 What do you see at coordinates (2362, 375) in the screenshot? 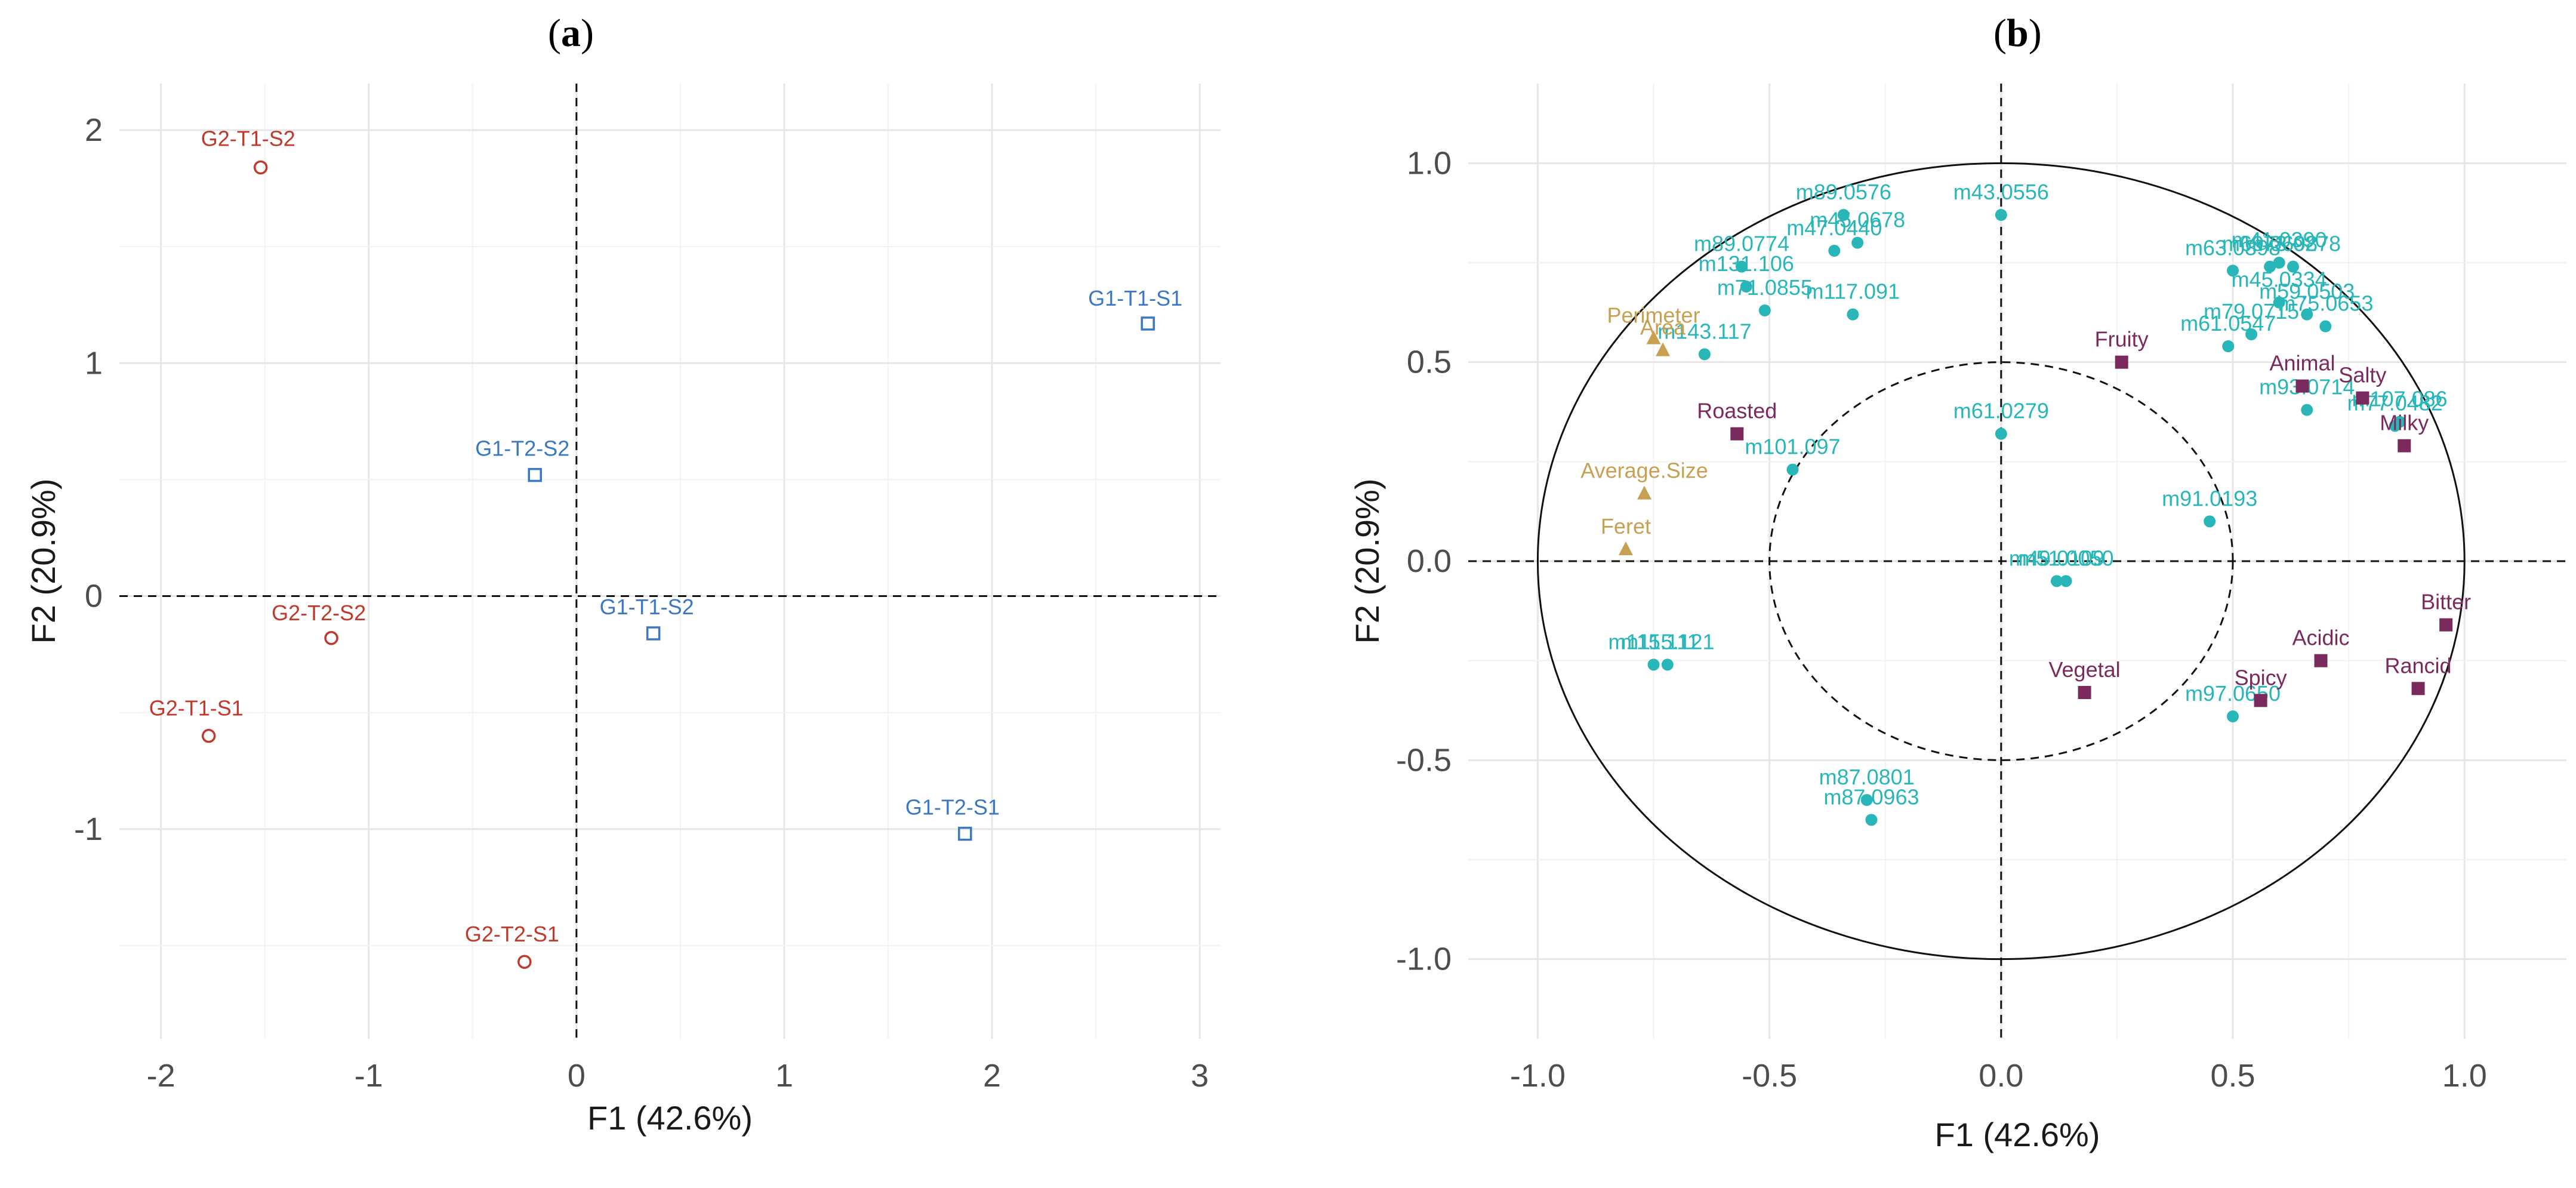
I see `point-label-salty: Salty` at bounding box center [2362, 375].